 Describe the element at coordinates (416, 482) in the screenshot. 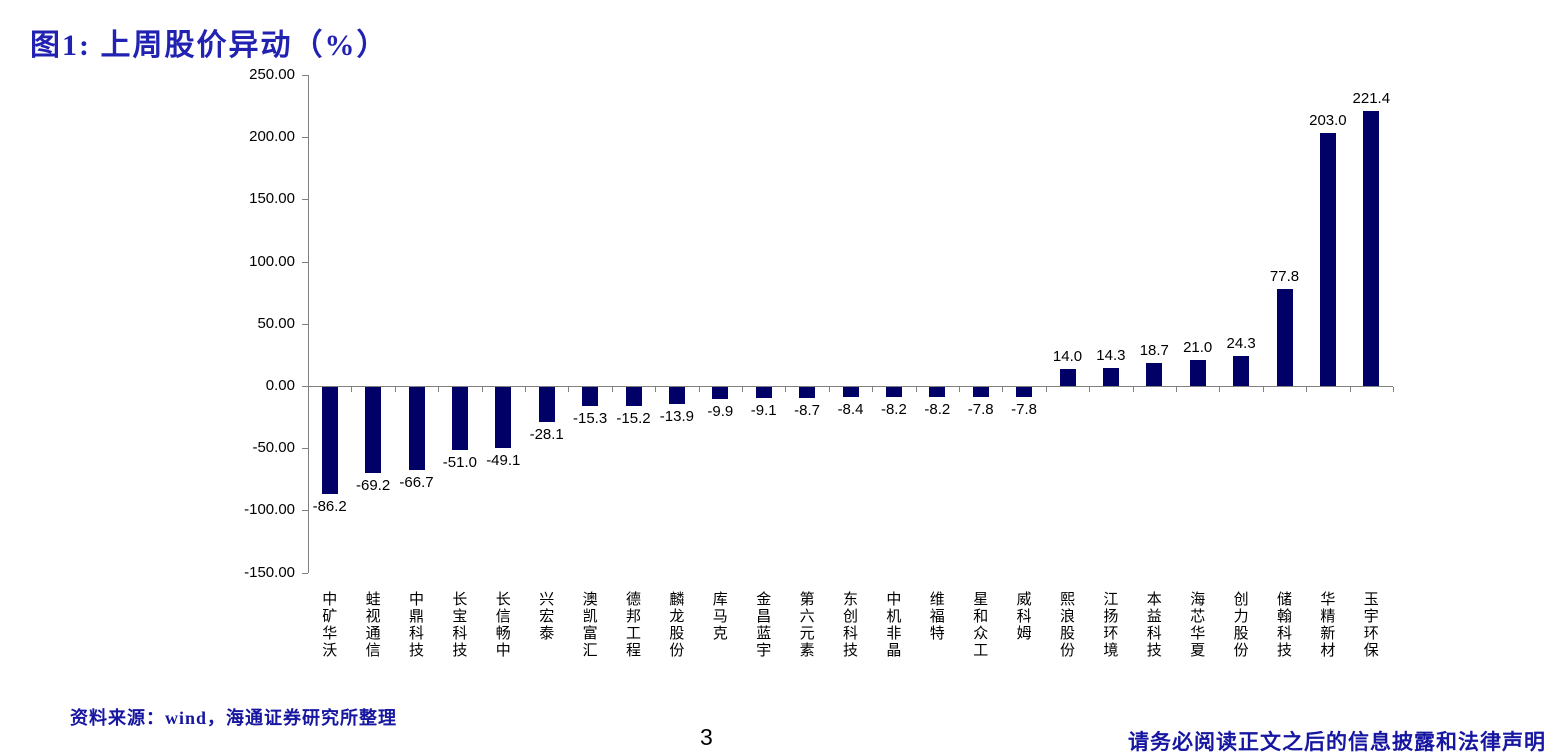

I see `bar-value-label: -66.7` at that location.